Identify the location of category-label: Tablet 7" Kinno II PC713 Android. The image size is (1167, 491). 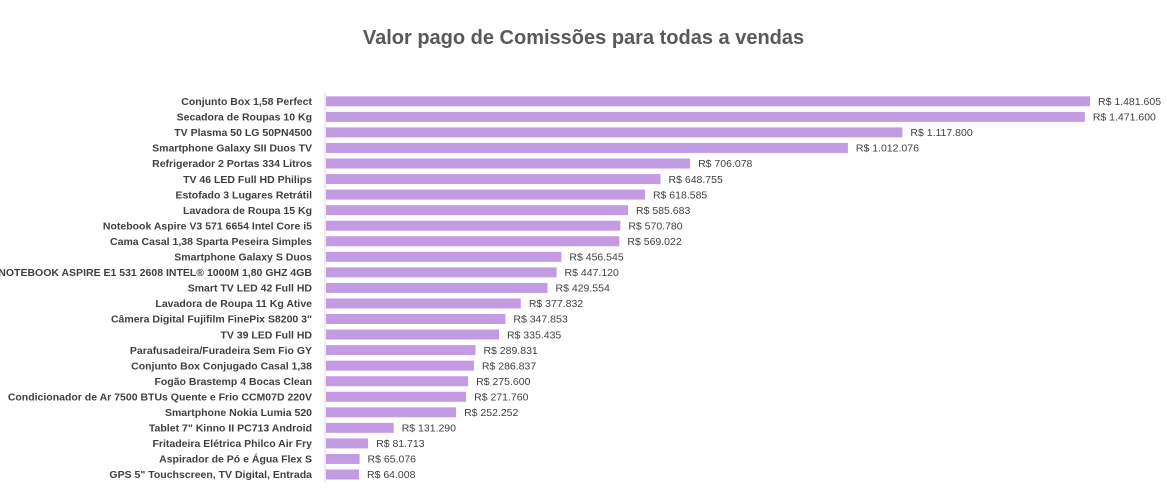
(230, 429).